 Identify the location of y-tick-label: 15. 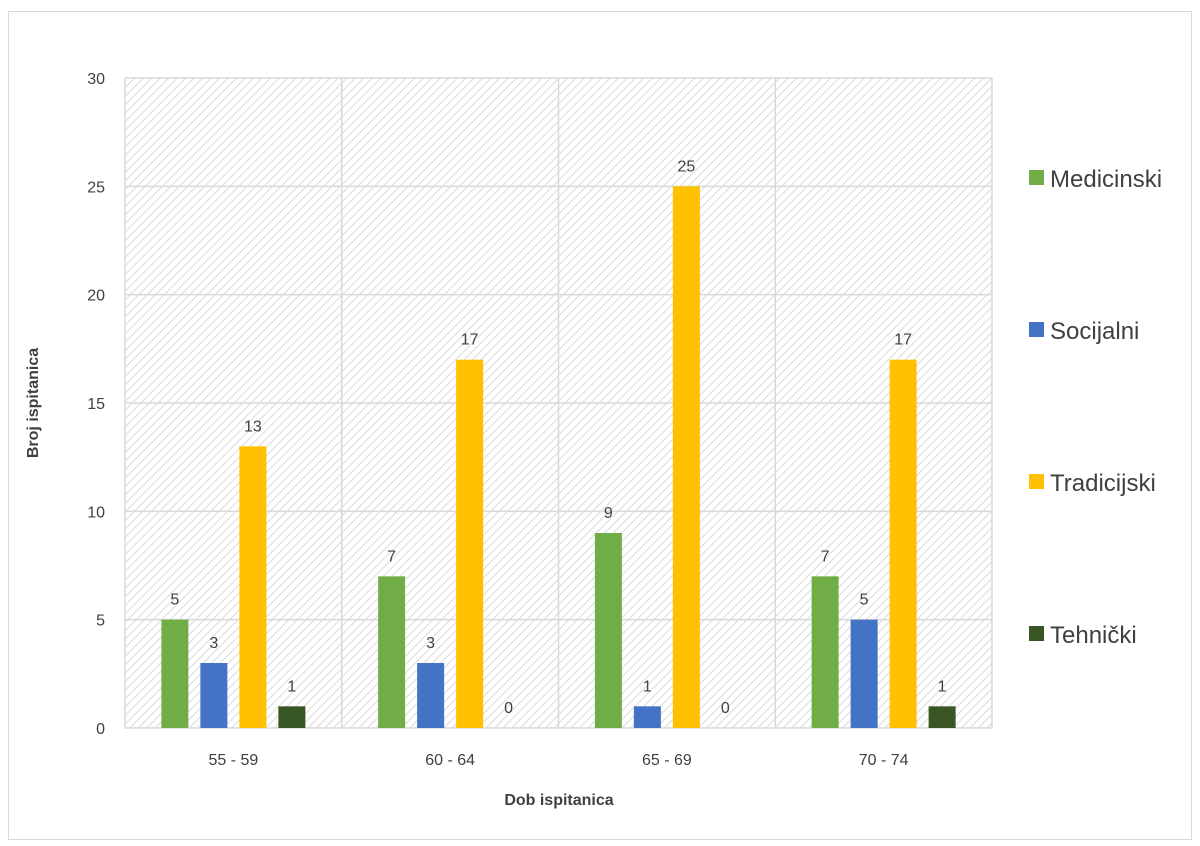
(96, 404).